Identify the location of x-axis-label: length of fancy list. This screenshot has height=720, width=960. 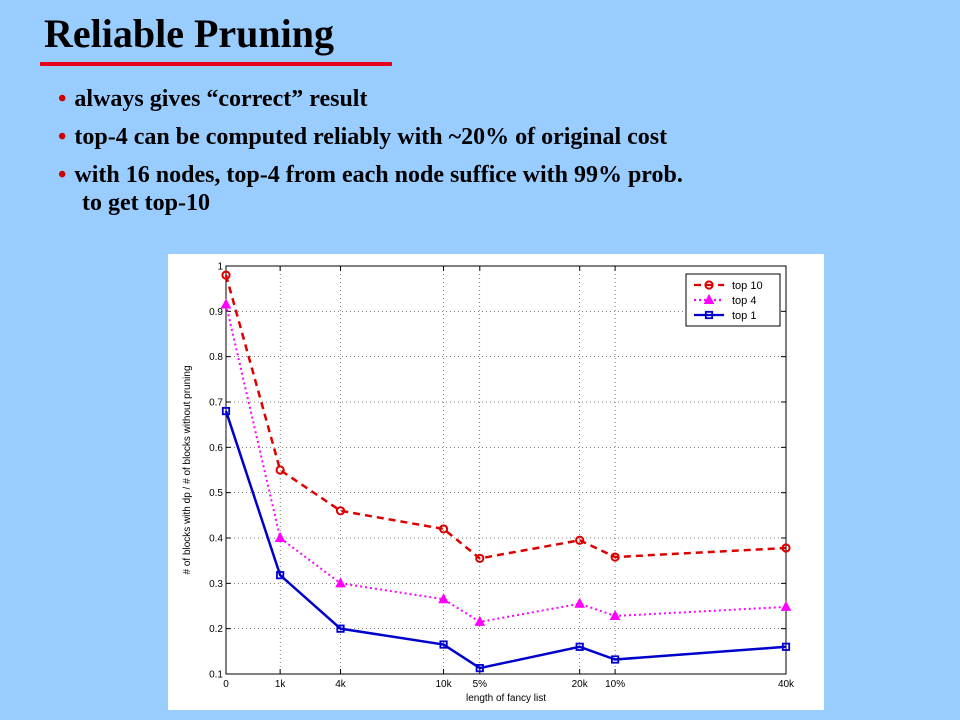
(506, 698).